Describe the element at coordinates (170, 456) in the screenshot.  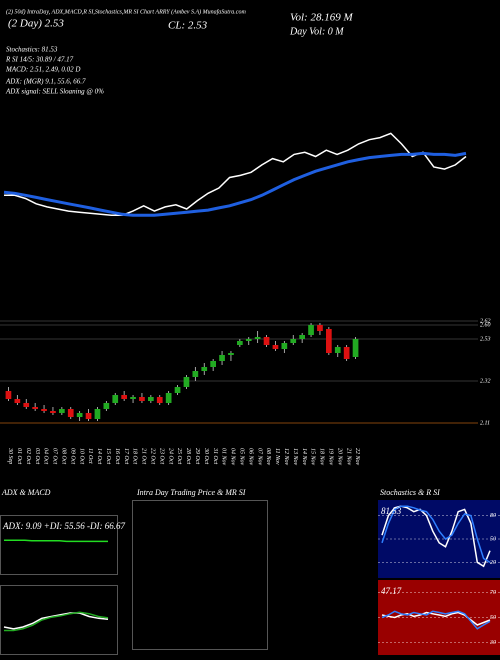
I see `x-tick-label: 24 Oct` at that location.